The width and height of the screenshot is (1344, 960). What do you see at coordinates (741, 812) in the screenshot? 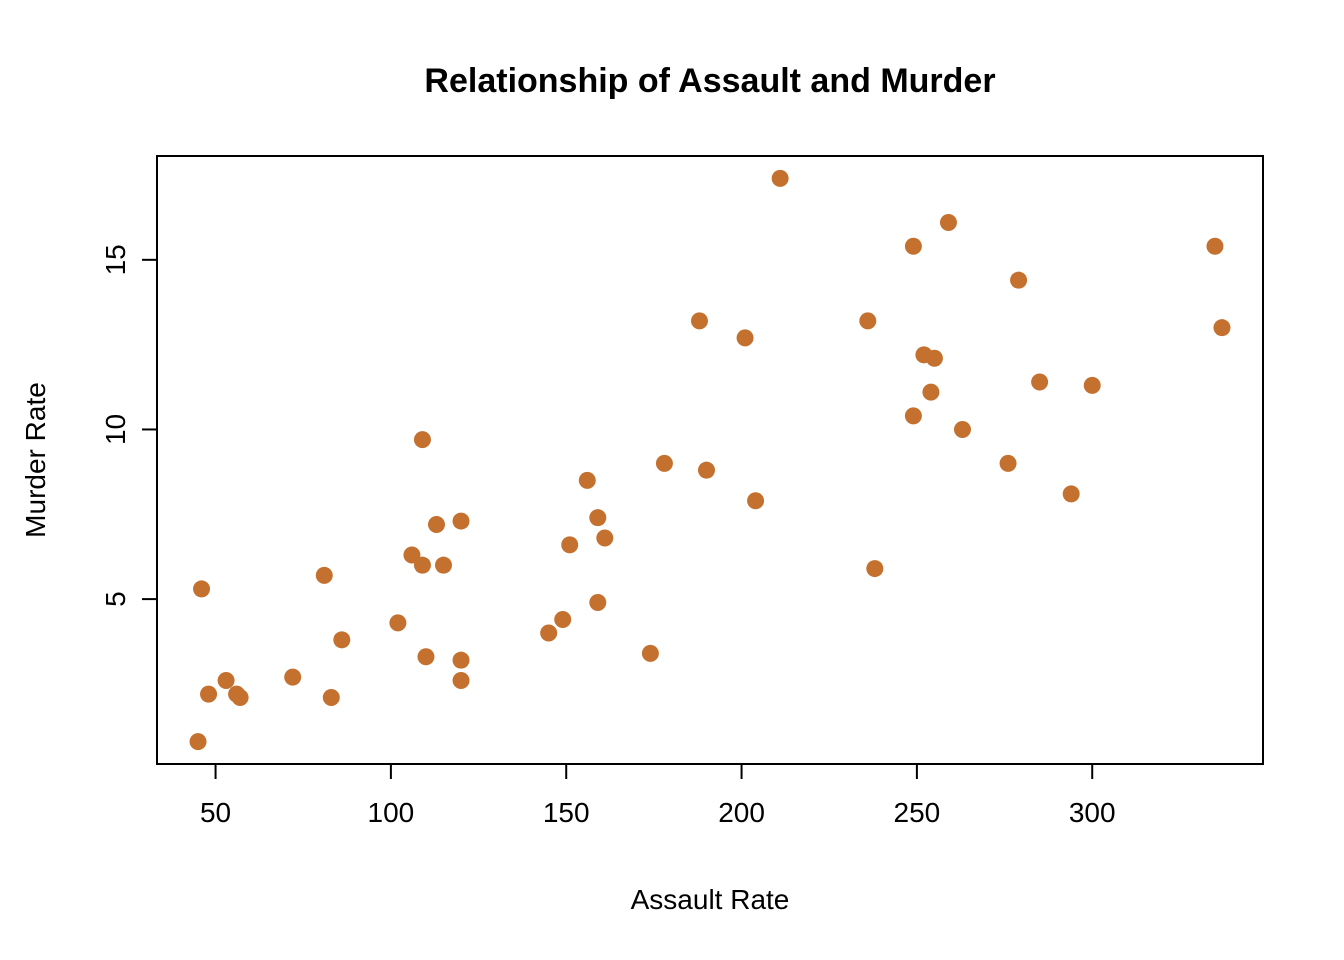
I see `x-tick-label: 200` at bounding box center [741, 812].